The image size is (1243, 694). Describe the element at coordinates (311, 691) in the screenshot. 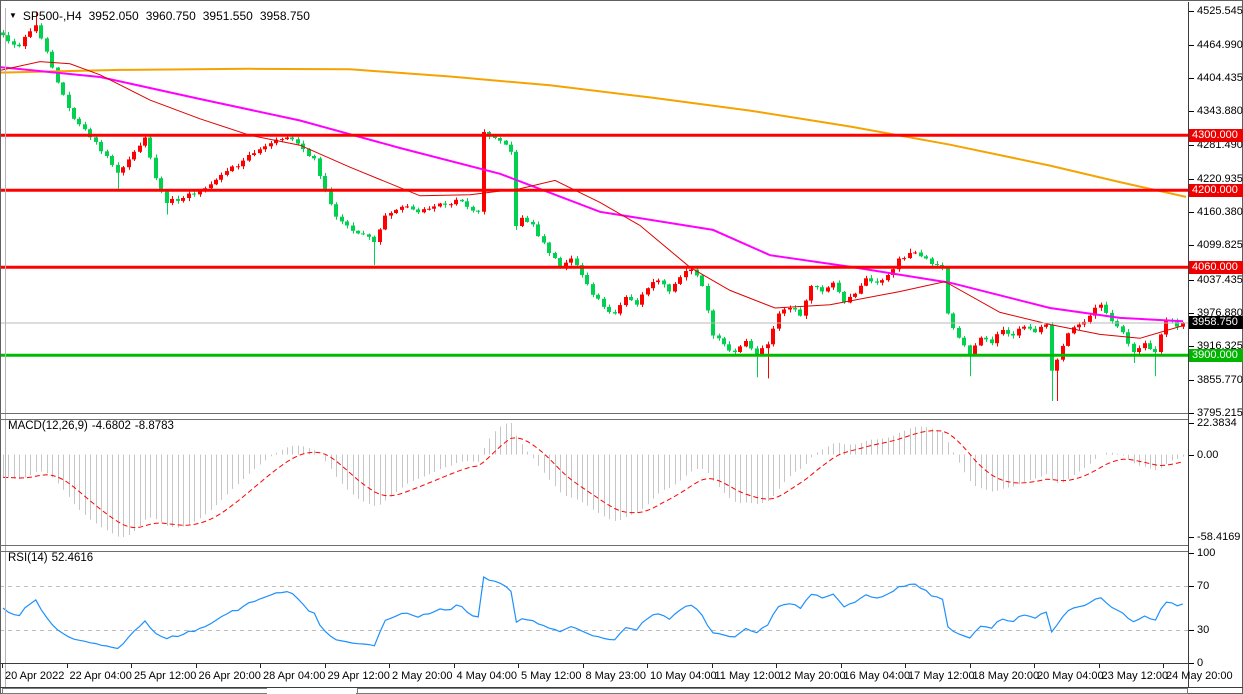

I see `scrollbar-thumb` at that location.